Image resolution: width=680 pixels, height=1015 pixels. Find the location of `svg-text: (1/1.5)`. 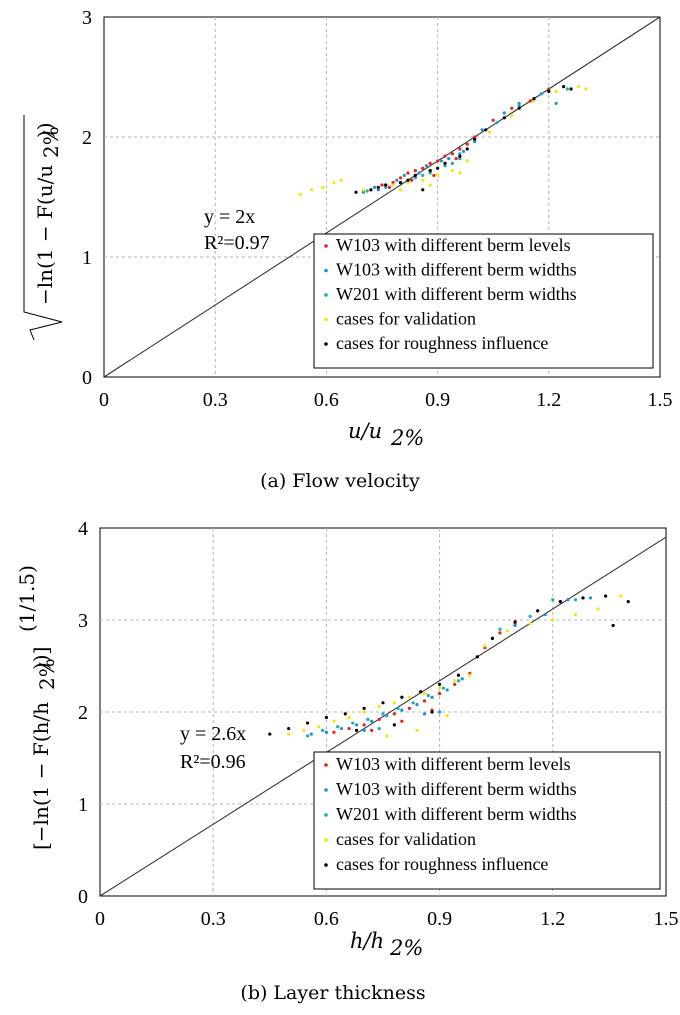

svg-text: (1/1.5) is located at coordinates (27, 598).